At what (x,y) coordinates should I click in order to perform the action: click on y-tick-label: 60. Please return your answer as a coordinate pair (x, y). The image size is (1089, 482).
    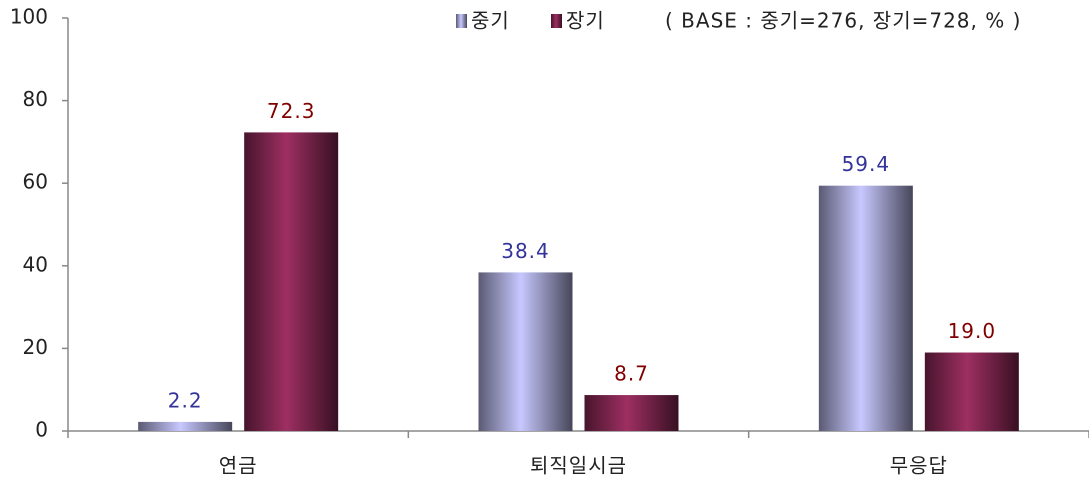
    Looking at the image, I should click on (35, 182).